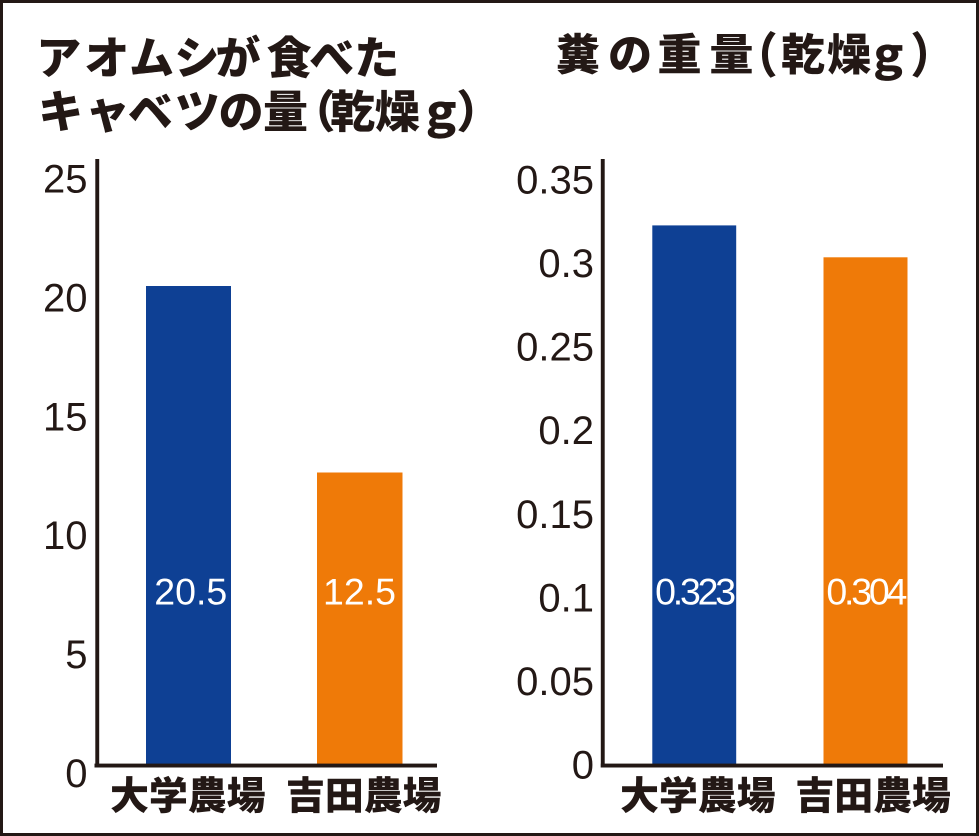  Describe the element at coordinates (555, 682) in the screenshot. I see `svg-text: 0.05` at that location.